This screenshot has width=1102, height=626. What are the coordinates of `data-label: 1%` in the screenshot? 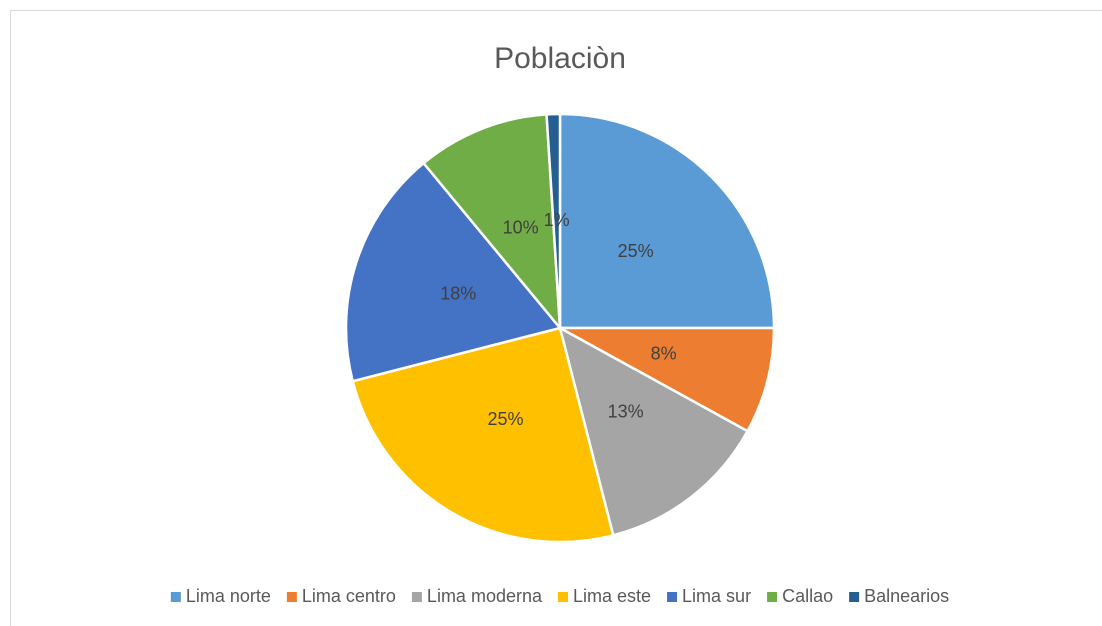 It's located at (557, 220).